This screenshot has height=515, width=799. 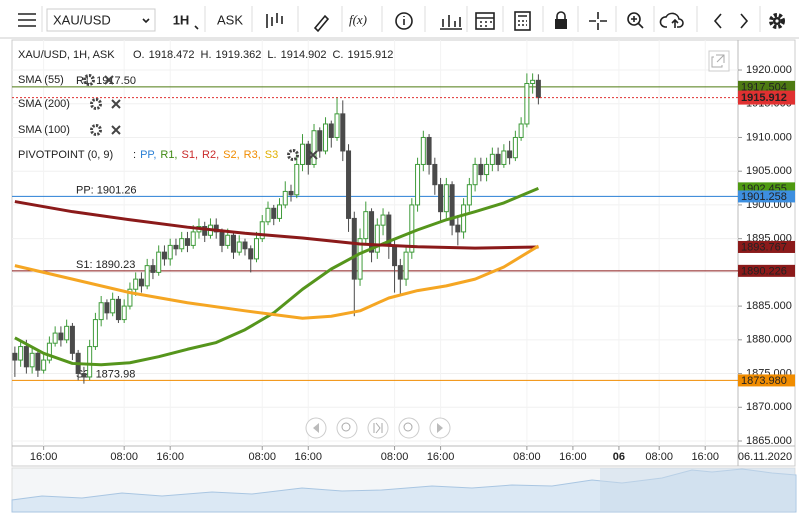 I want to click on symbol: XAU/USD, so click(x=82, y=19).